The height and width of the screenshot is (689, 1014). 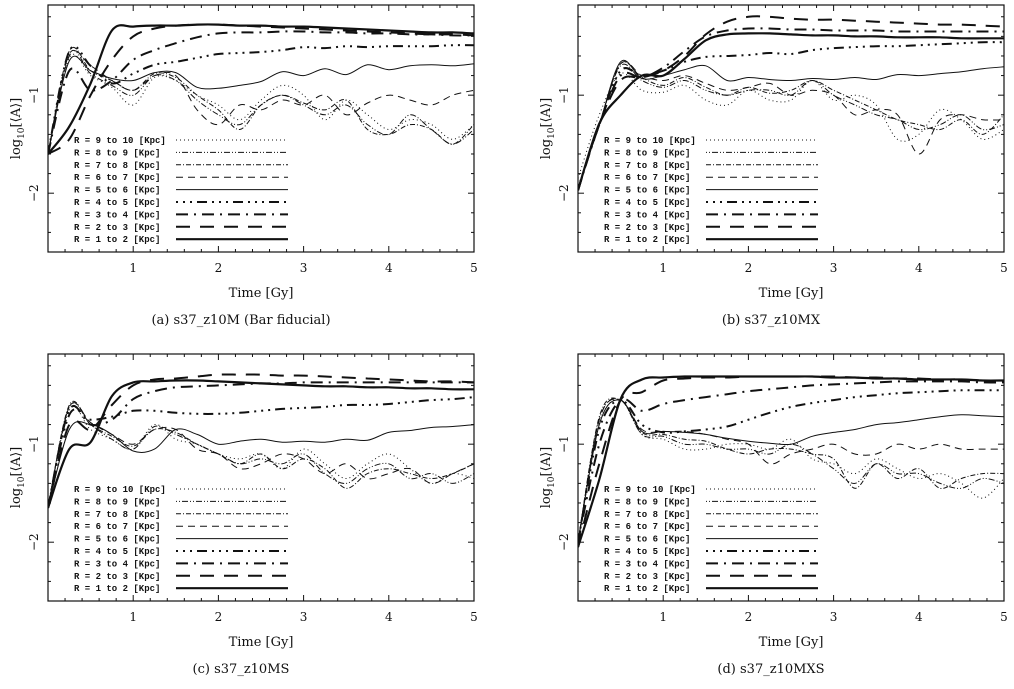 What do you see at coordinates (770, 669) in the screenshot?
I see `panel-caption: (d) s37_z10MXS` at bounding box center [770, 669].